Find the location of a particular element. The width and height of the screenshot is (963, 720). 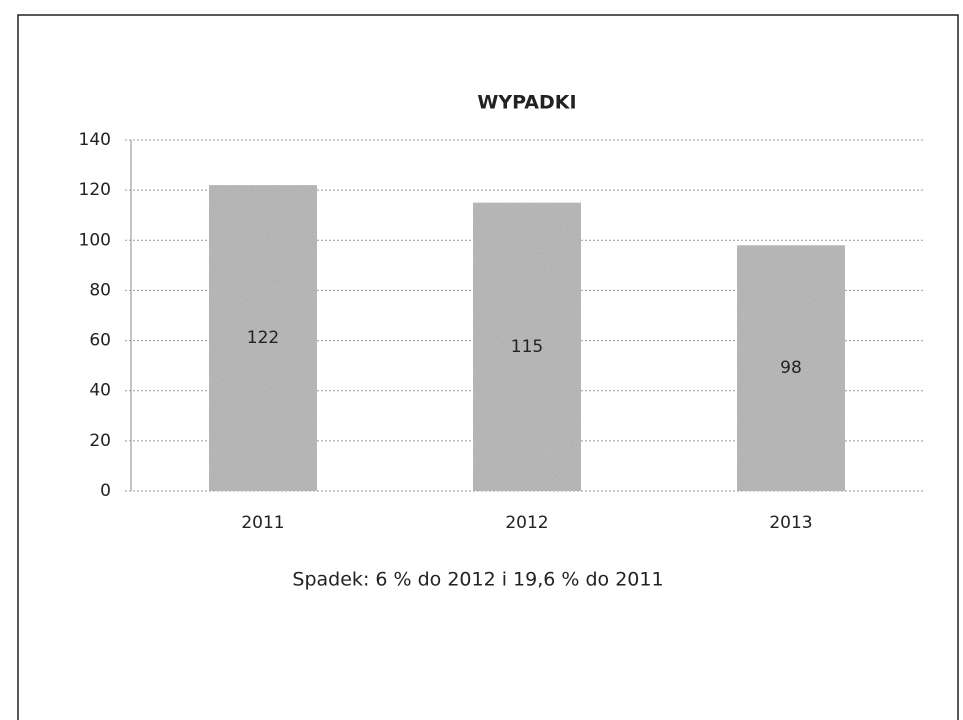

chart-title: WYPADKI is located at coordinates (526, 103).